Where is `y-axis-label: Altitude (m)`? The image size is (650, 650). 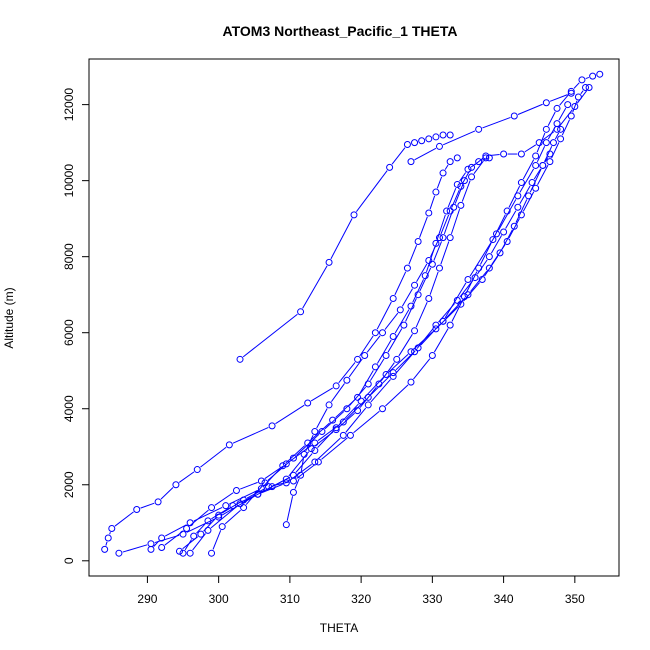 y-axis-label: Altitude (m) is located at coordinates (9, 317).